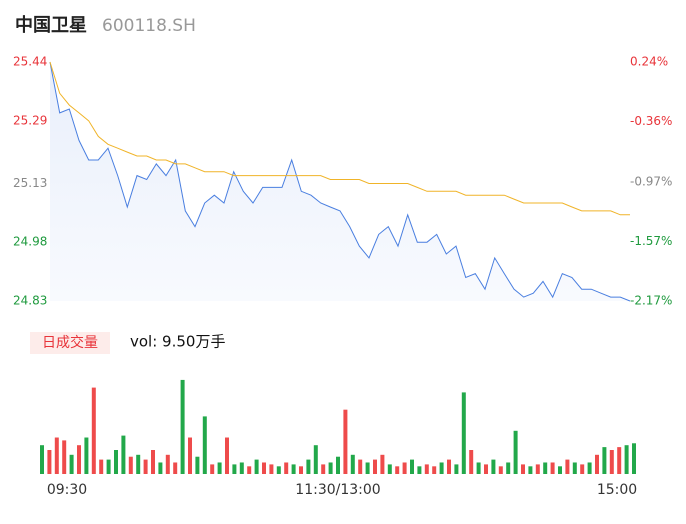  I want to click on volume-label: 日成交量, so click(70, 342).